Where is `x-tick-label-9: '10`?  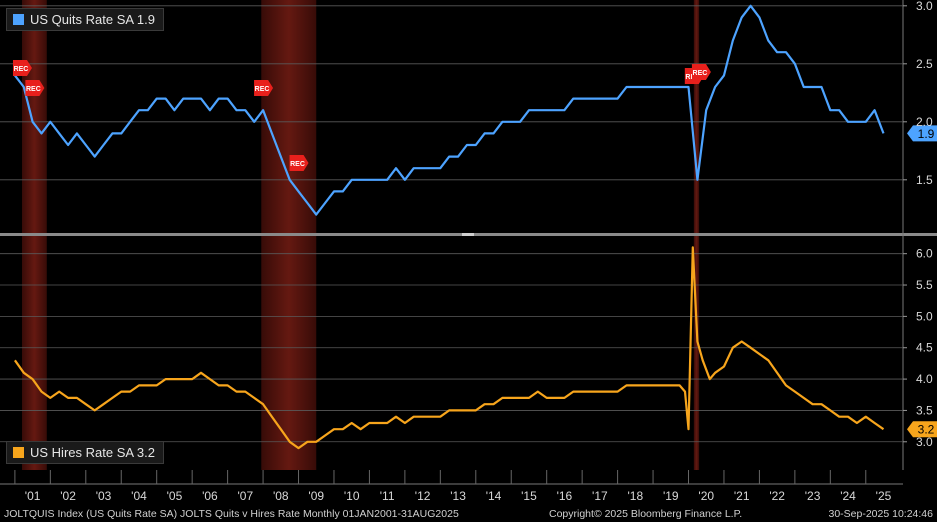 x-tick-label-9: '10 is located at coordinates (352, 496).